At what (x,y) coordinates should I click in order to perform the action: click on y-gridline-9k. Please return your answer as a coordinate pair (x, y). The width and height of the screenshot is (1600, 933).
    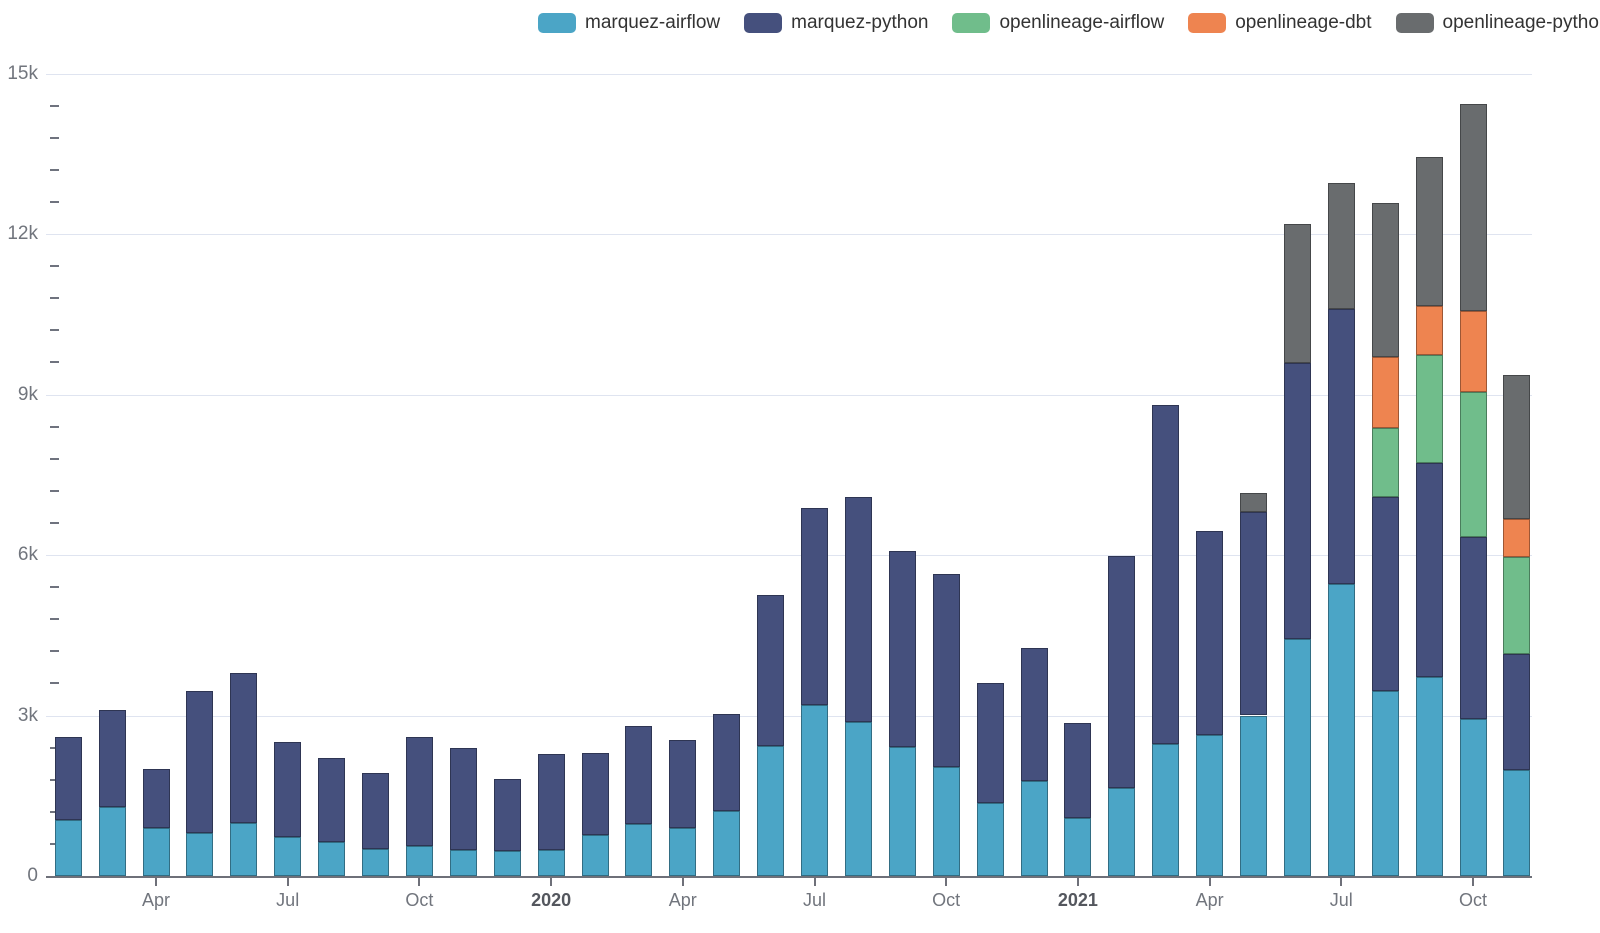
    Looking at the image, I should click on (789, 395).